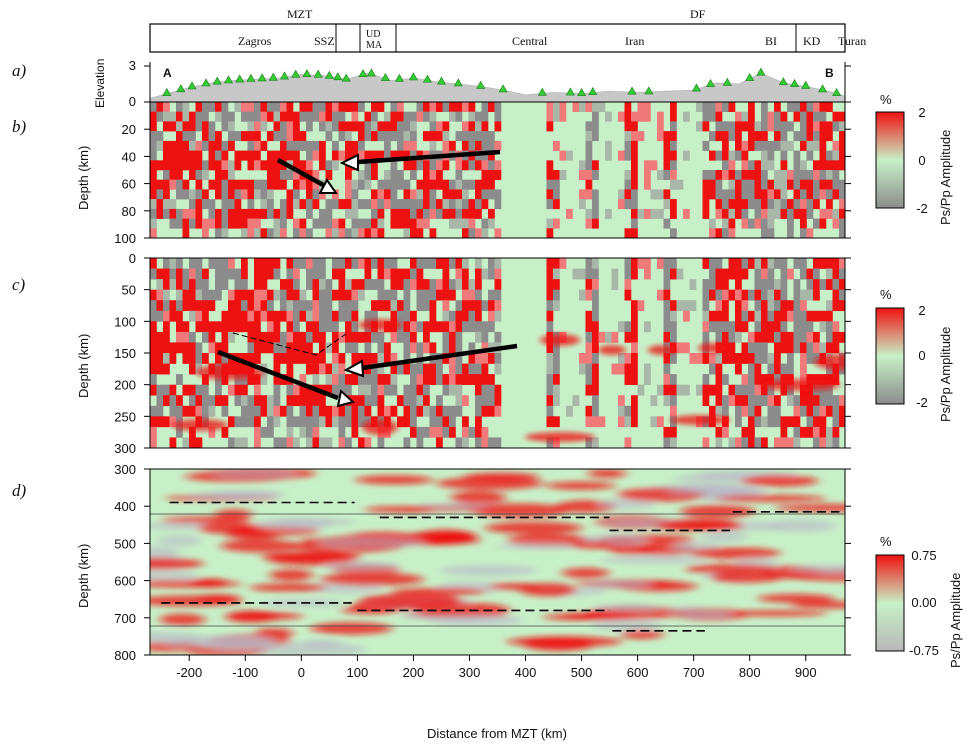 This screenshot has width=978, height=745. What do you see at coordinates (497, 87) in the screenshot?
I see `topography-area` at bounding box center [497, 87].